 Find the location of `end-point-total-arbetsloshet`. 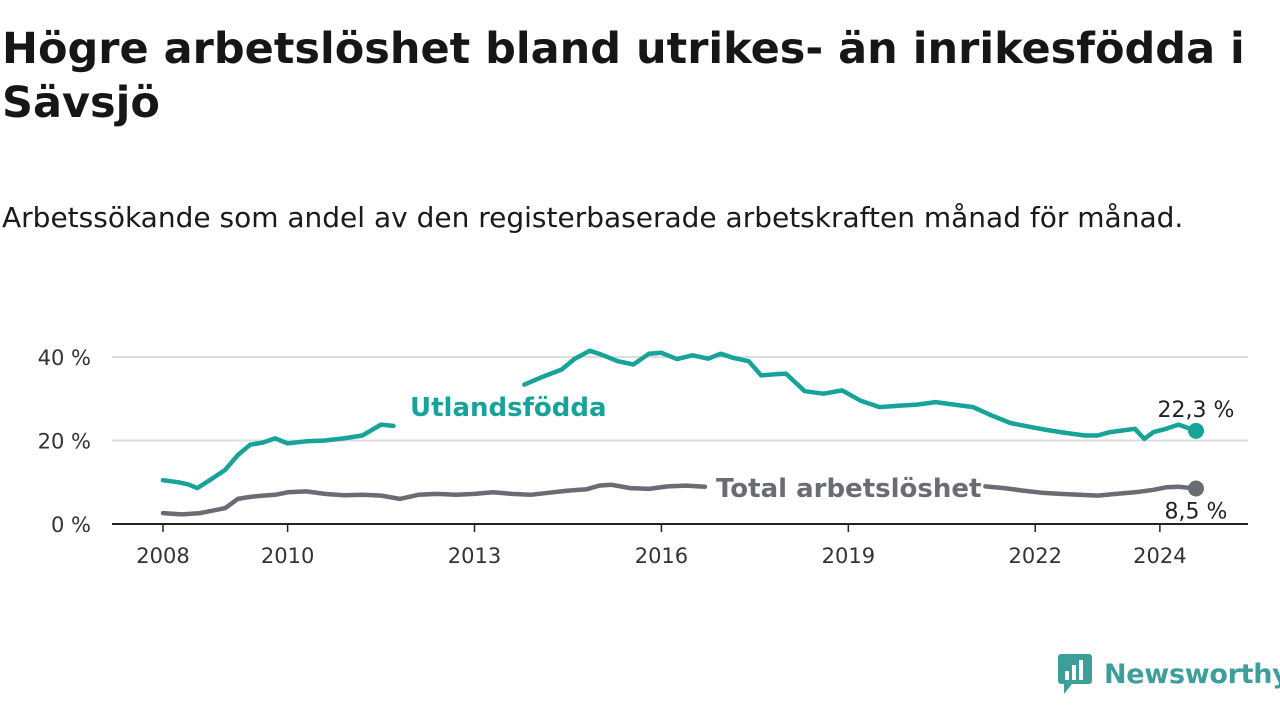

end-point-total-arbetsloshet is located at coordinates (1196, 488).